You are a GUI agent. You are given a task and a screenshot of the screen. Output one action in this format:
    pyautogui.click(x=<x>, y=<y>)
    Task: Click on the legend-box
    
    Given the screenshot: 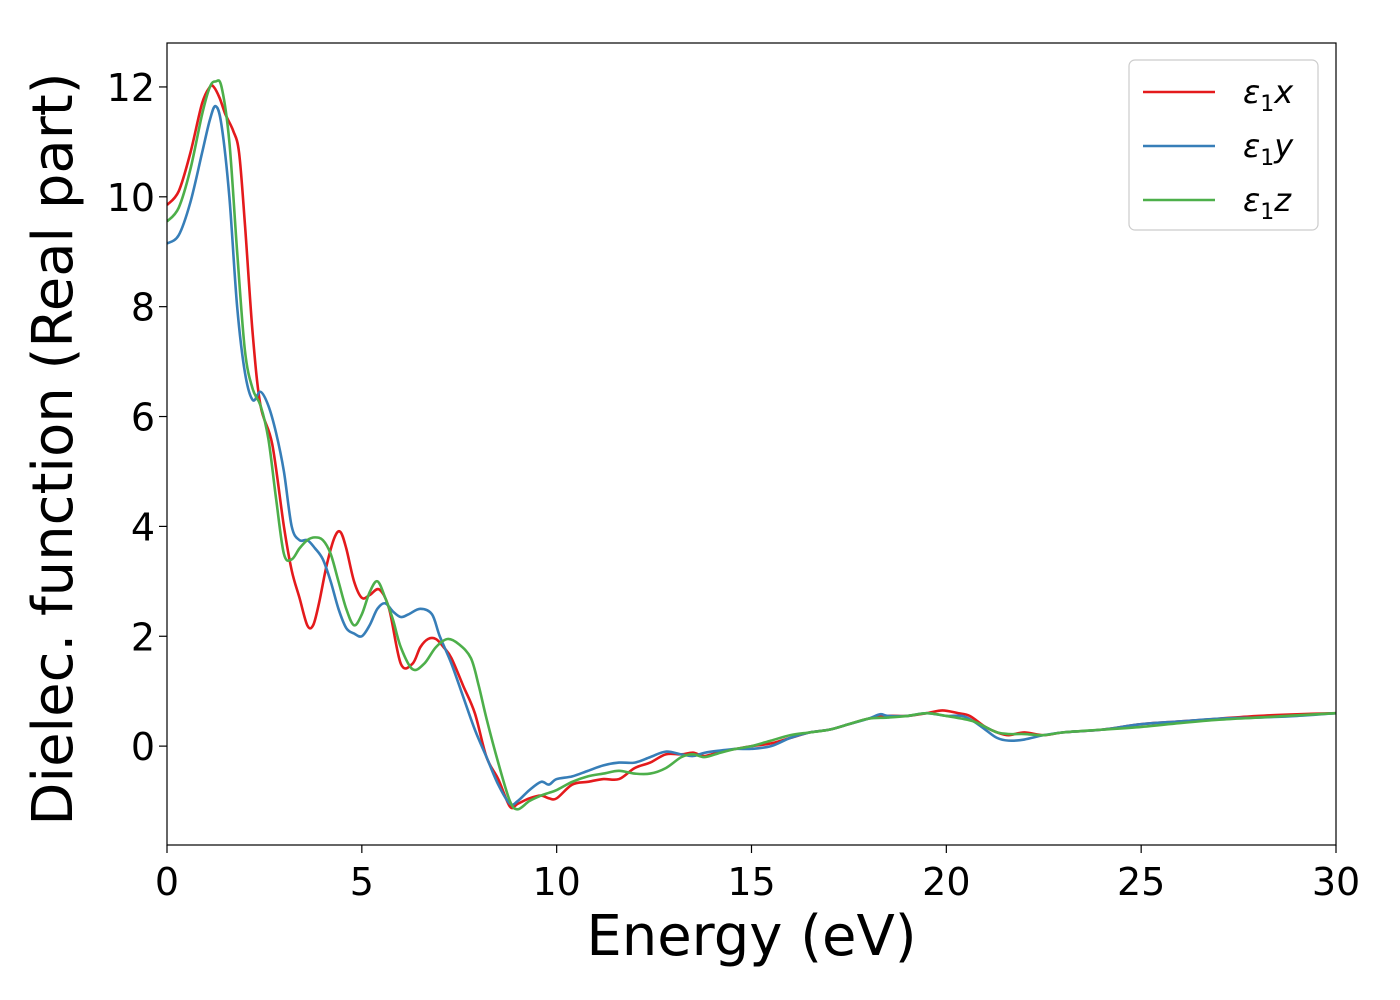 What is the action you would take?
    pyautogui.click(x=1223, y=145)
    